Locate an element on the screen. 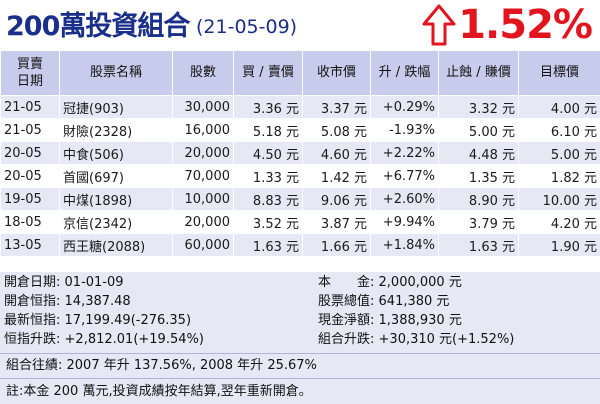 The image size is (600, 404). index-change-row: 恒指升跌: +2,812.01(+19.54%) is located at coordinates (104, 339).